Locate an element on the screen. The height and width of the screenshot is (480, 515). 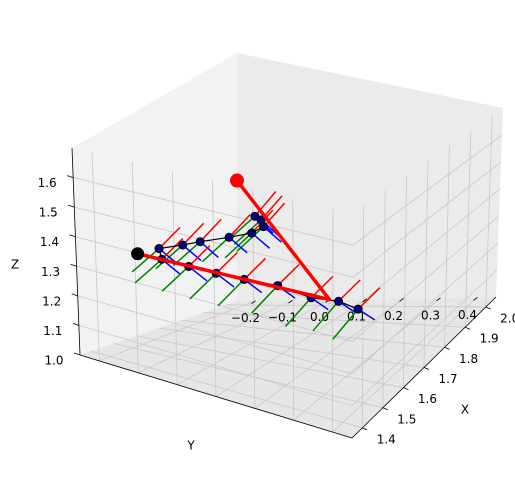
arm-links is located at coordinates (234, 240).